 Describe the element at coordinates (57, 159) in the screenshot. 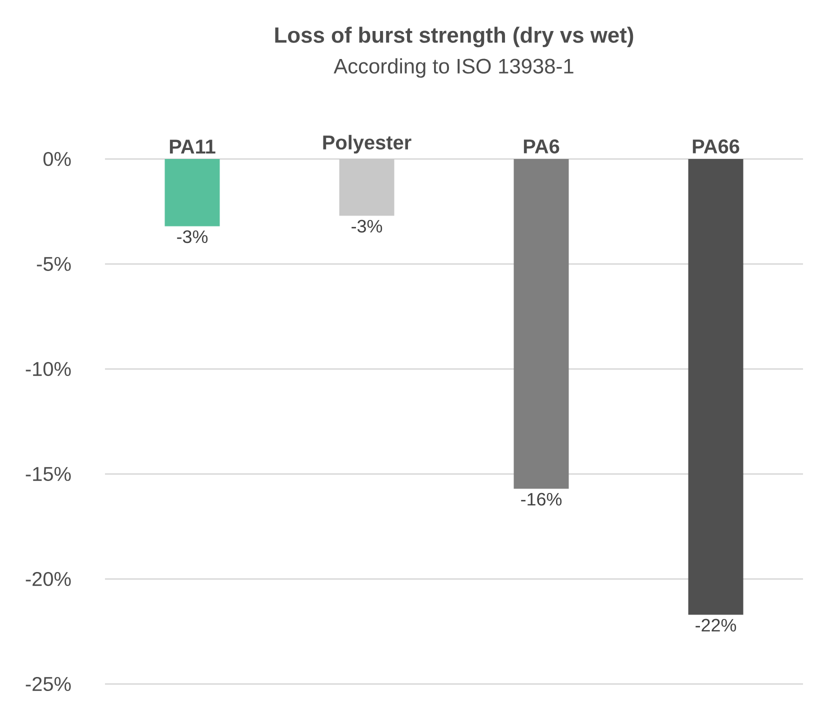

I see `y-tick-label: 0%` at that location.